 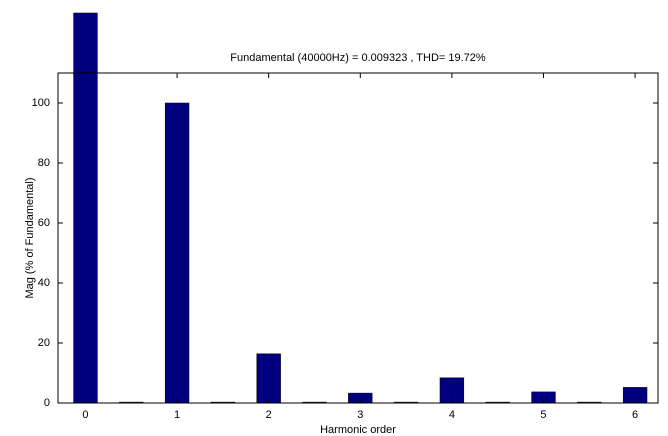 I want to click on y-tick-label: 20, so click(x=44, y=343).